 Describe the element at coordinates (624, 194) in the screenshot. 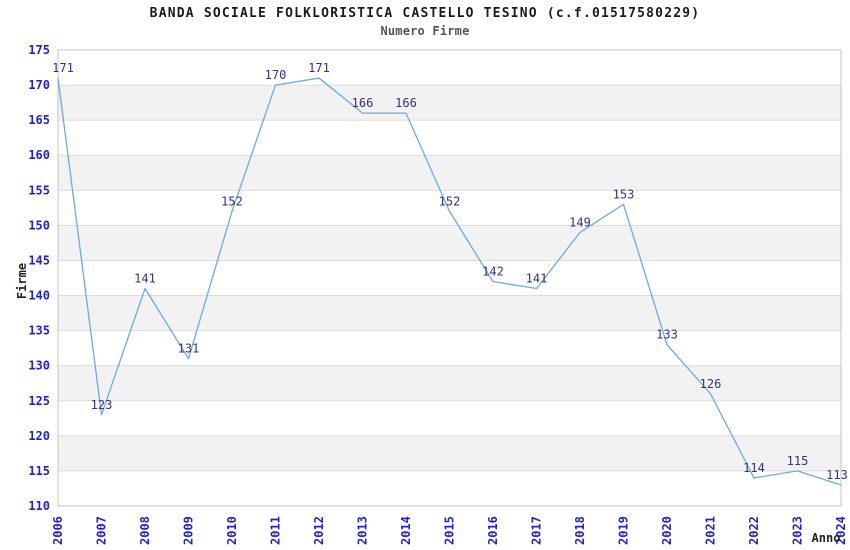

I see `data-point-label: 153` at that location.